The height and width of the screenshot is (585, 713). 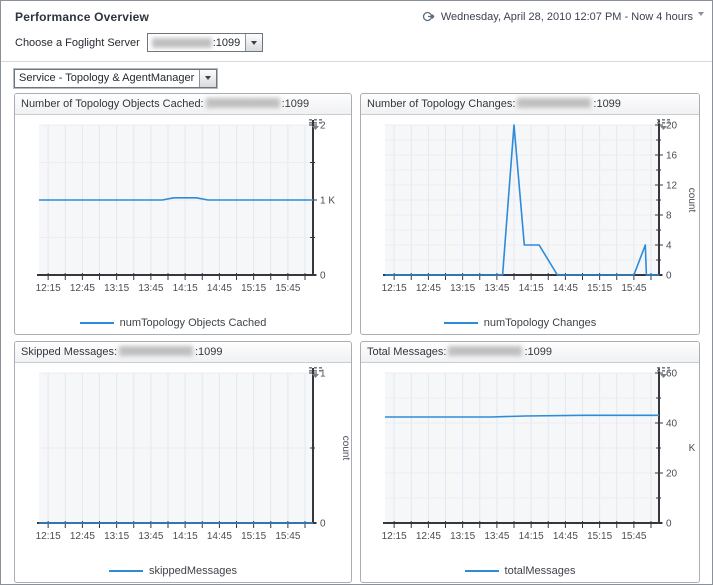 What do you see at coordinates (701, 13) in the screenshot?
I see `time-range-caret-icon` at bounding box center [701, 13].